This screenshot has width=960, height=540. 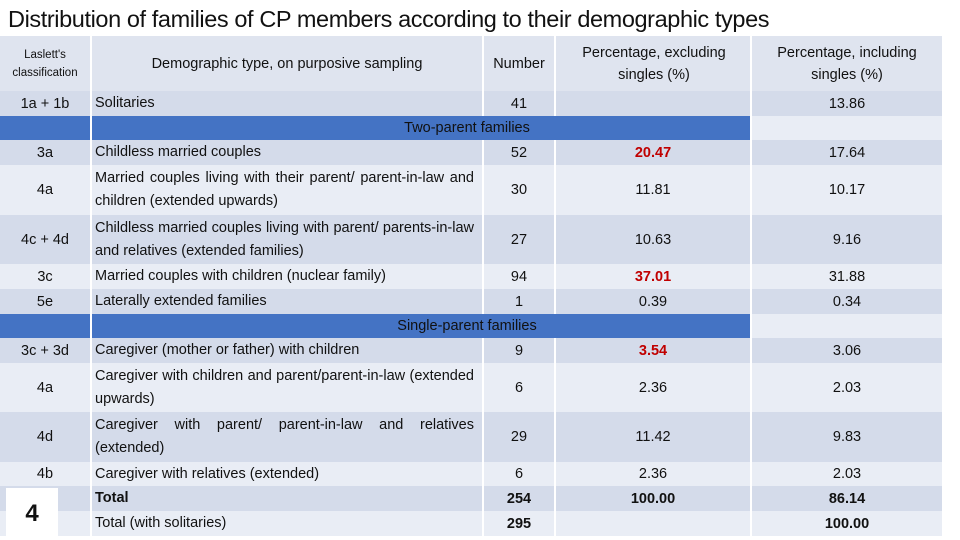 What do you see at coordinates (653, 190) in the screenshot?
I see `pct-excluding-value: 11.81` at bounding box center [653, 190].